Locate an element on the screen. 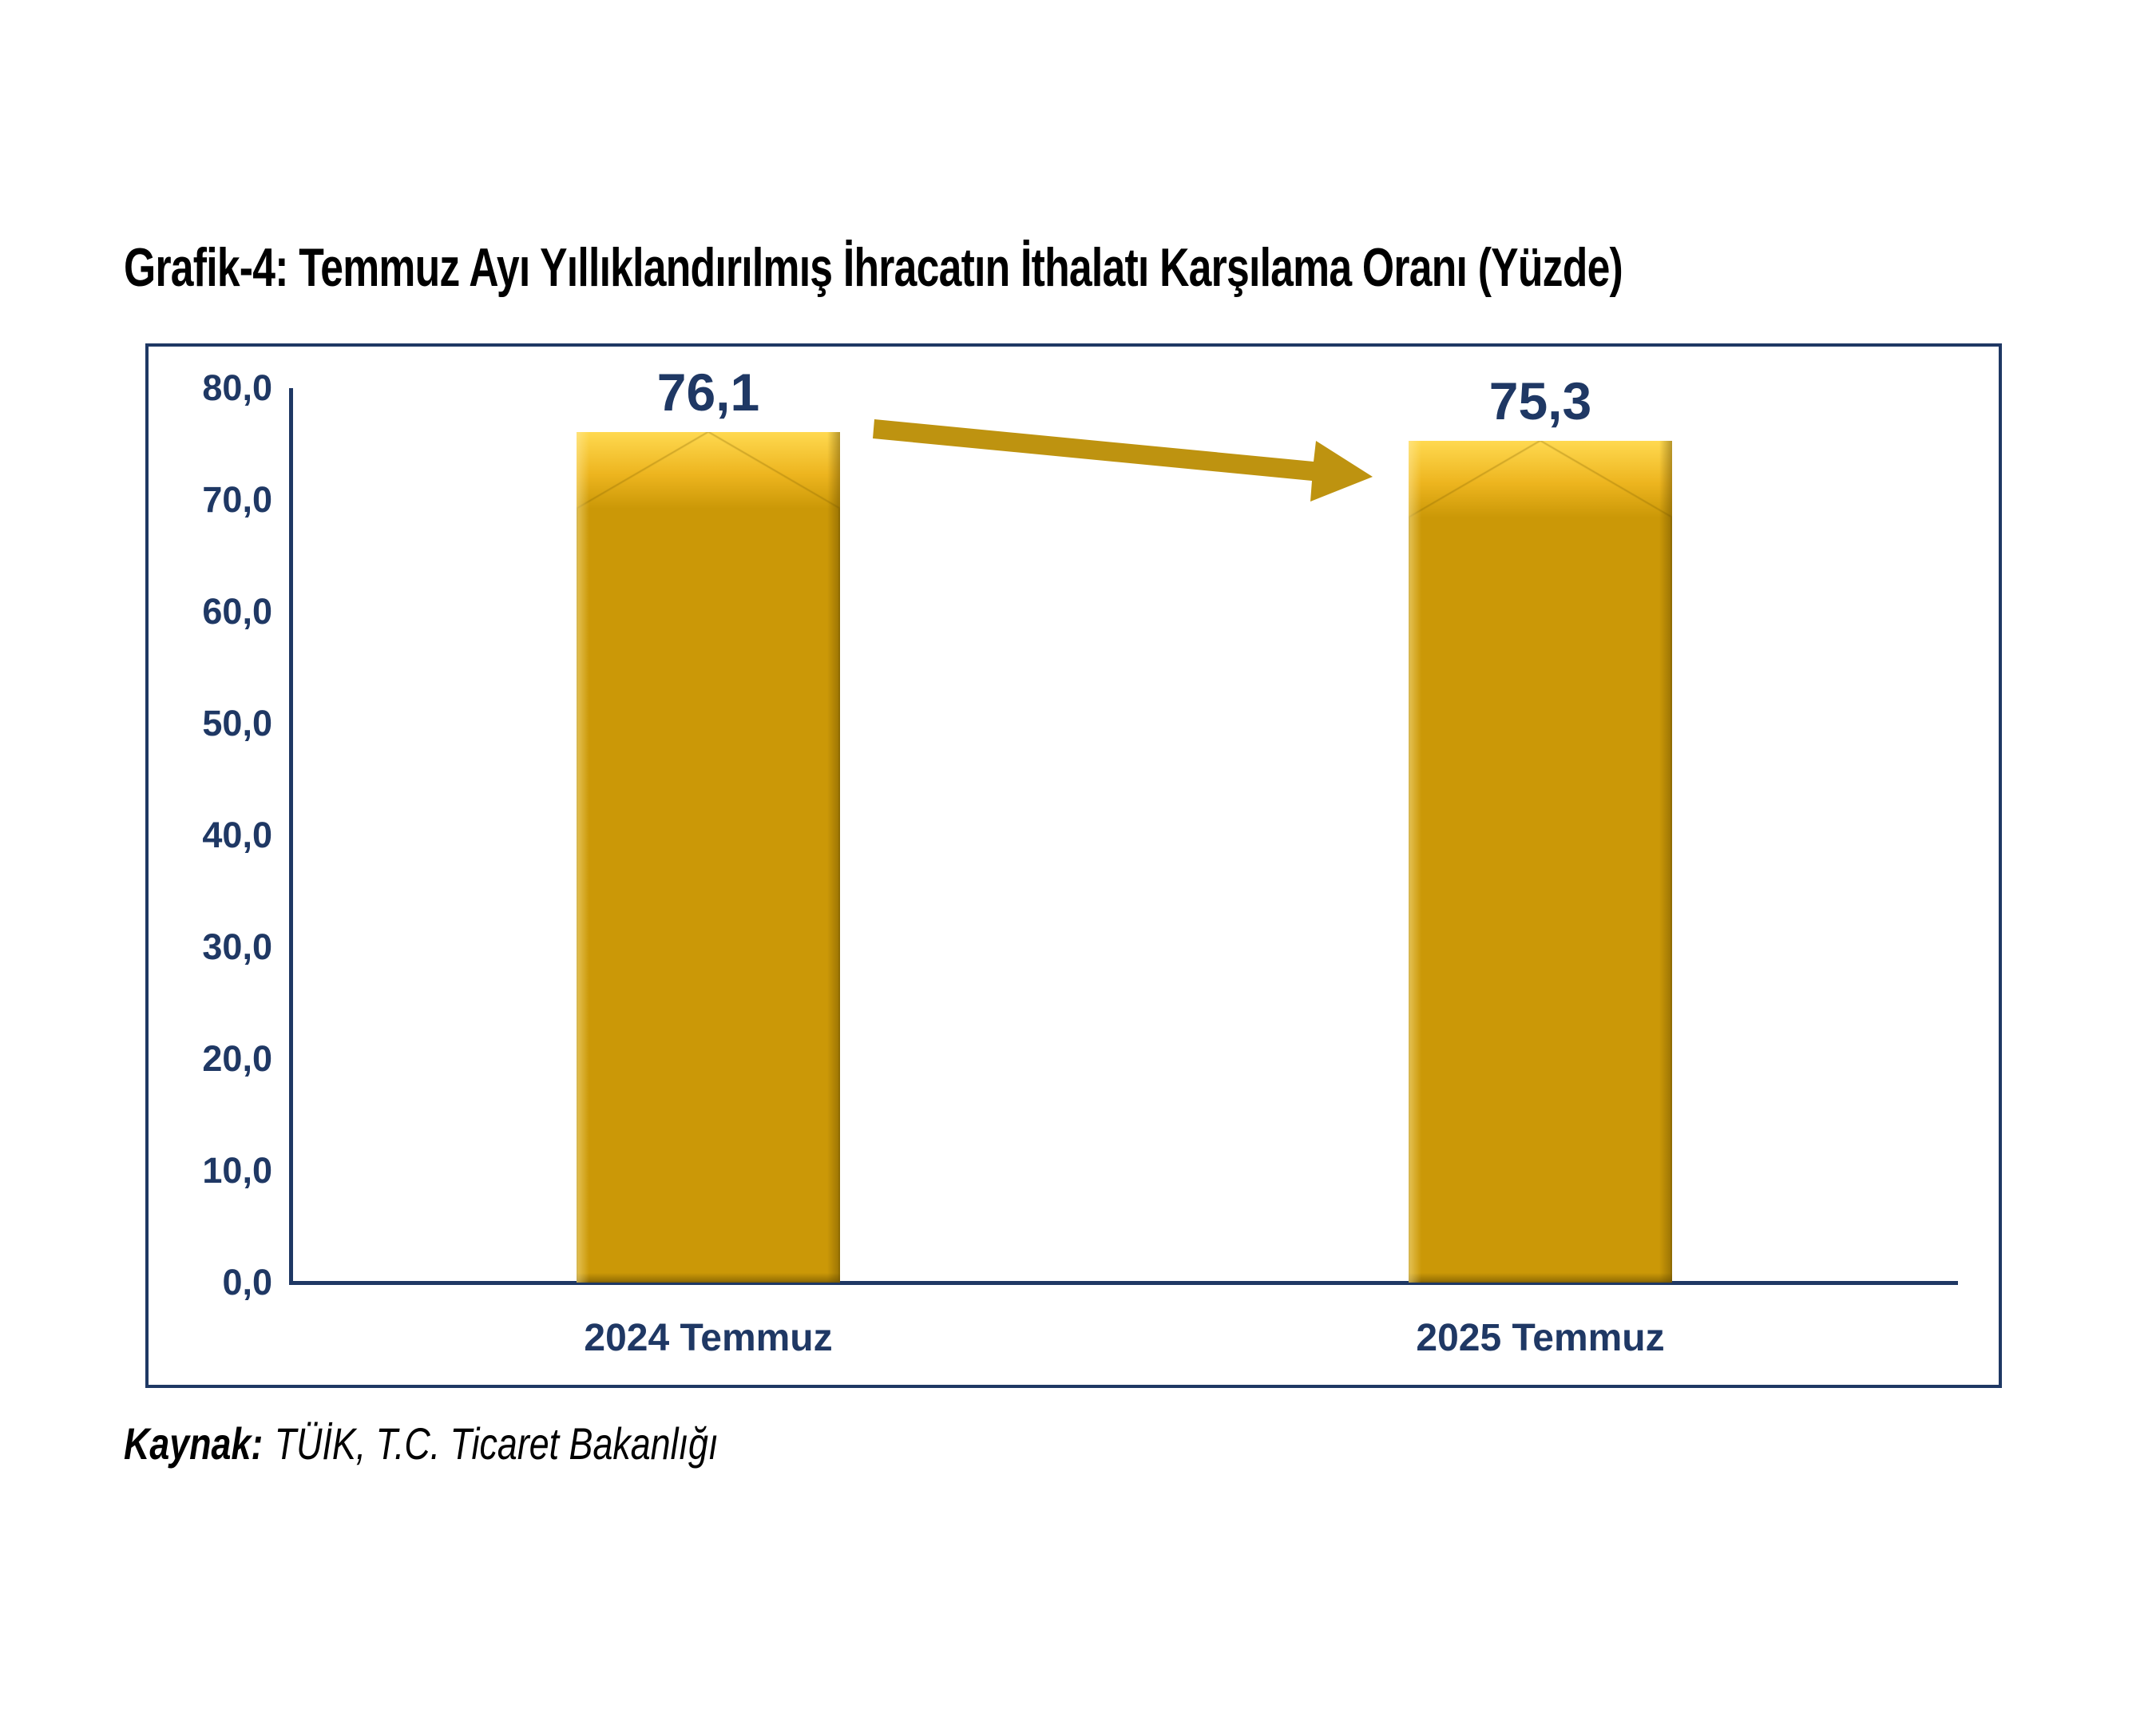 This screenshot has height=1725, width=2156. x-axis-line is located at coordinates (1123, 1283).